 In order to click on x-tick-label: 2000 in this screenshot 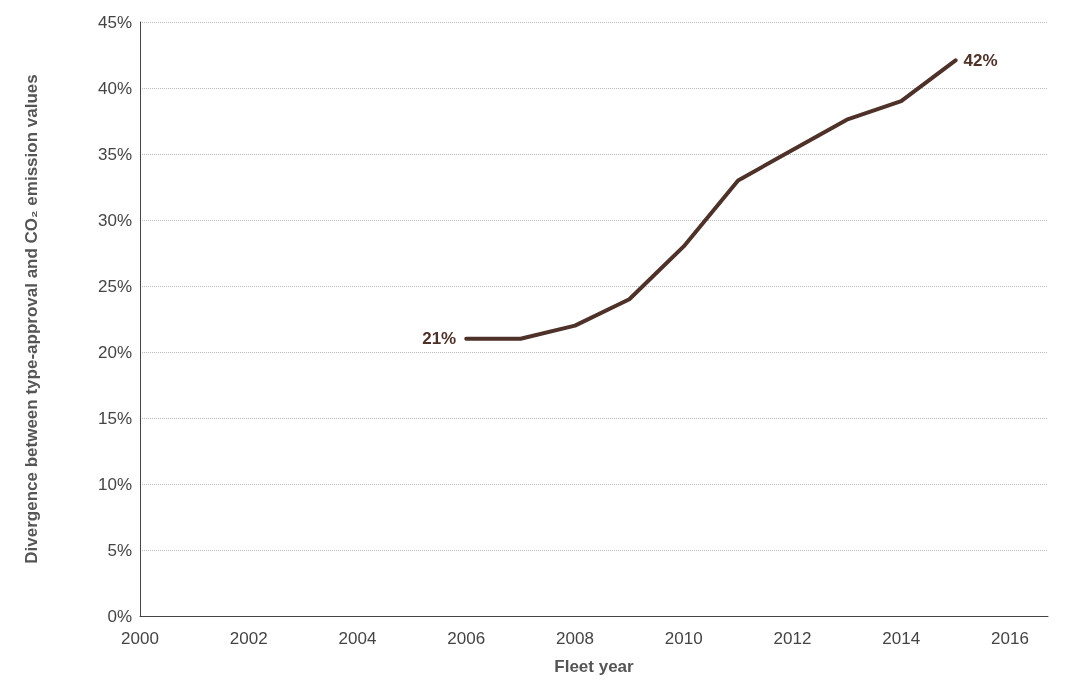, I will do `click(140, 638)`.